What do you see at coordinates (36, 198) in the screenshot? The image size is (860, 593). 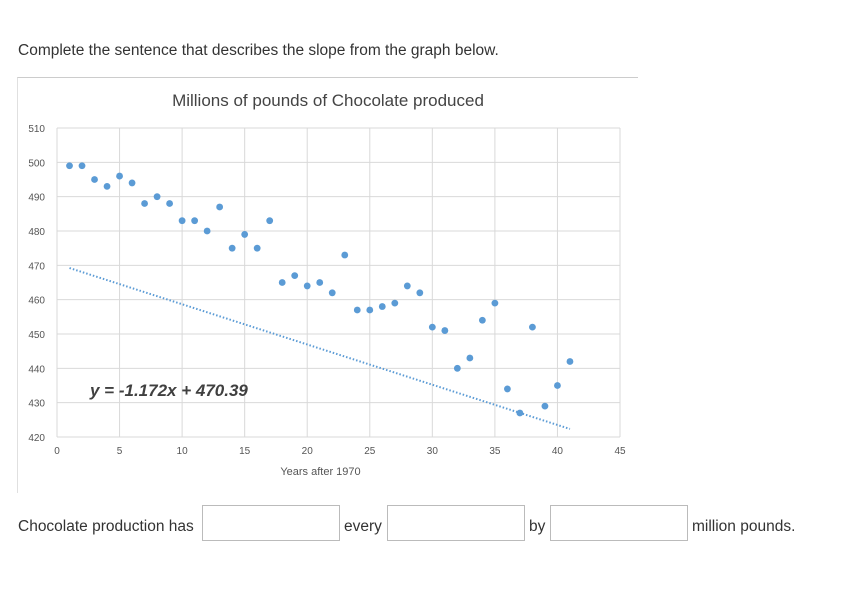 I see `y-tick-label: 490` at bounding box center [36, 198].